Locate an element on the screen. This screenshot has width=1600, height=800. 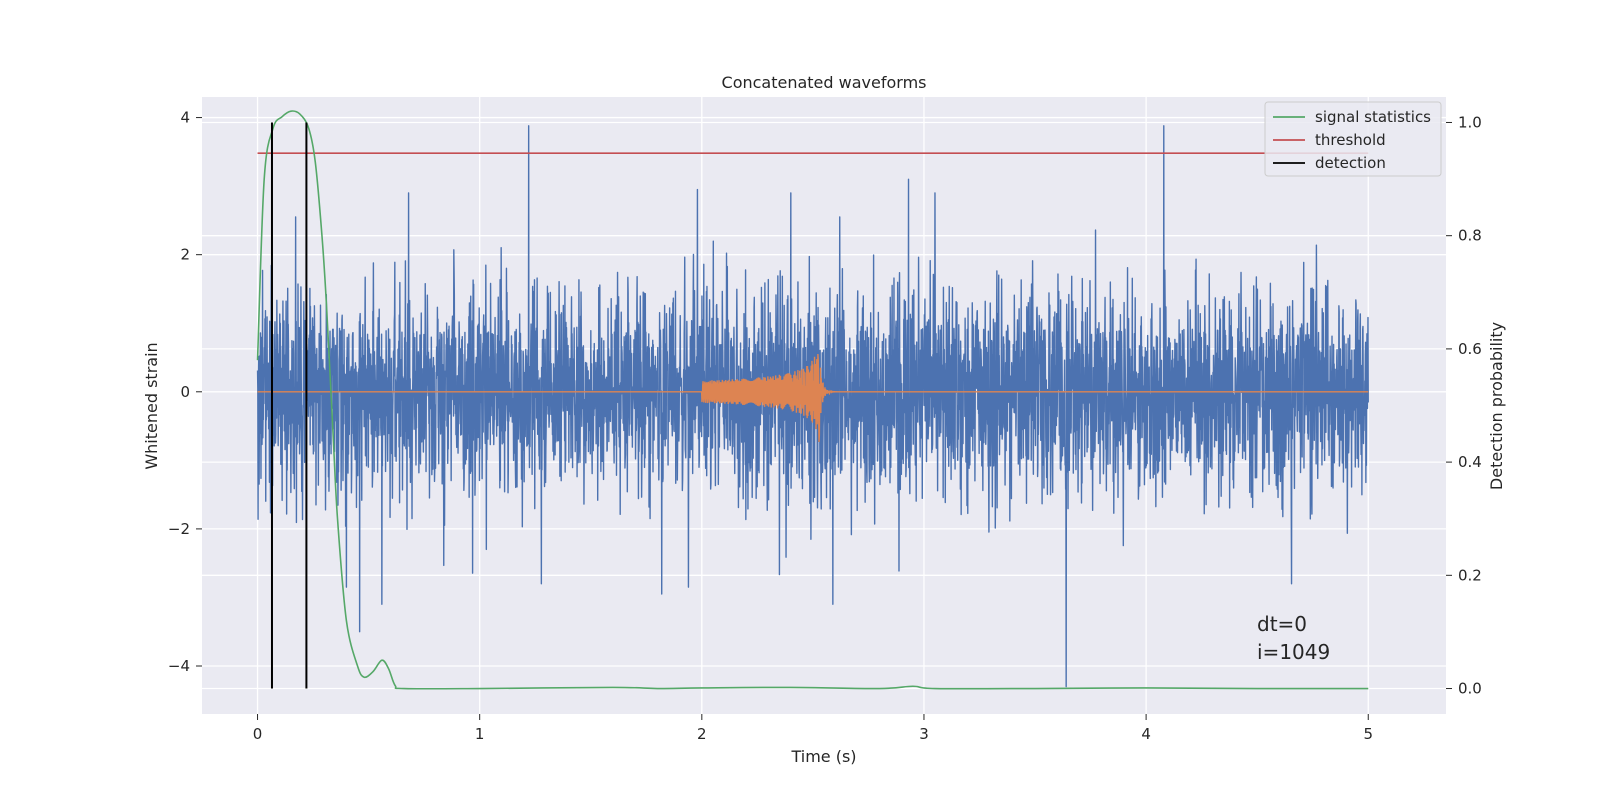
annotation-i: i=1049 is located at coordinates (1293, 652).